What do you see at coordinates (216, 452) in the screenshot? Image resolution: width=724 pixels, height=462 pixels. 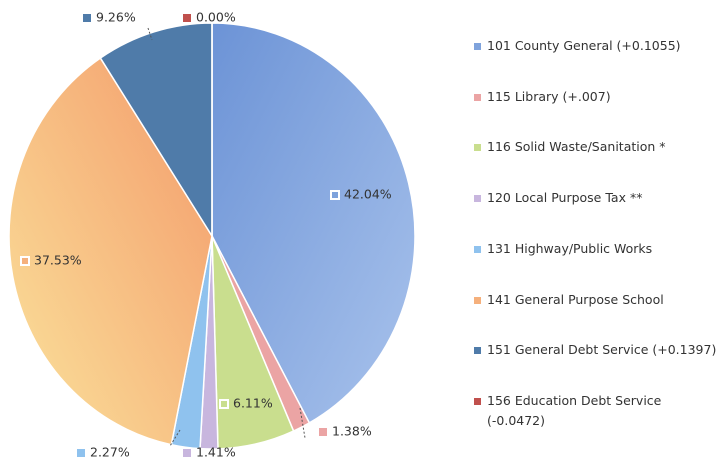 I see `data-label: 1.41%` at bounding box center [216, 452].